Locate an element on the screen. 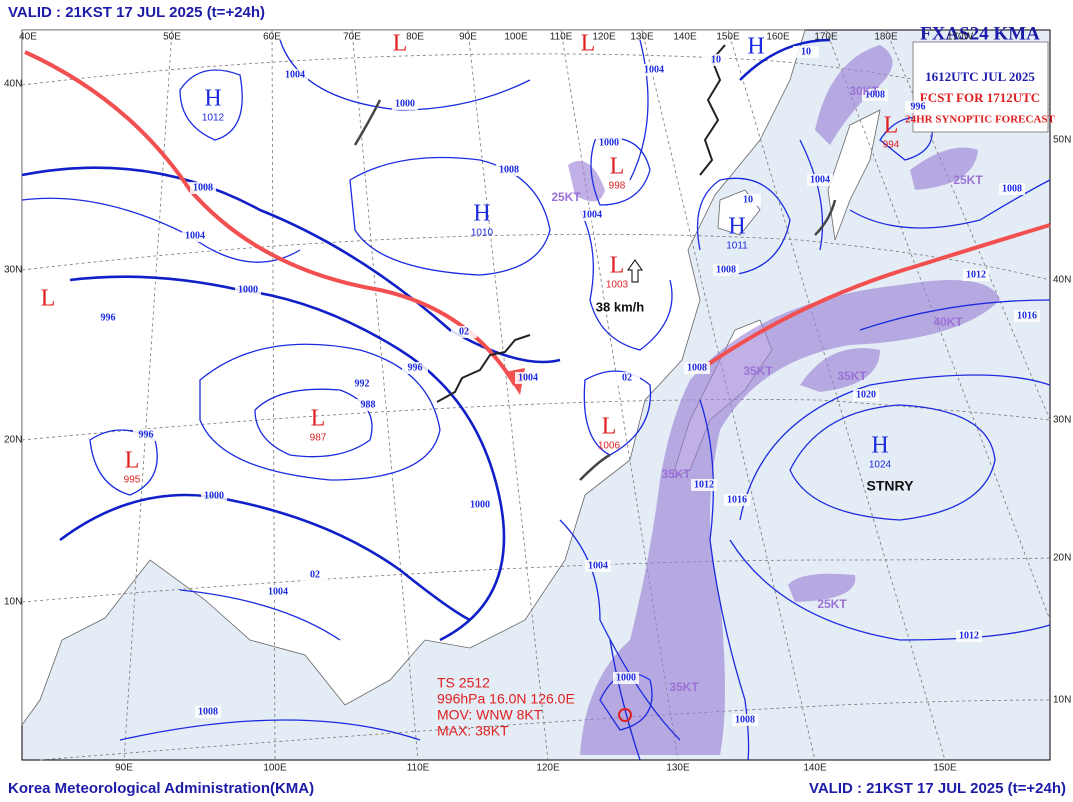  lon-label: 140E is located at coordinates (685, 37).